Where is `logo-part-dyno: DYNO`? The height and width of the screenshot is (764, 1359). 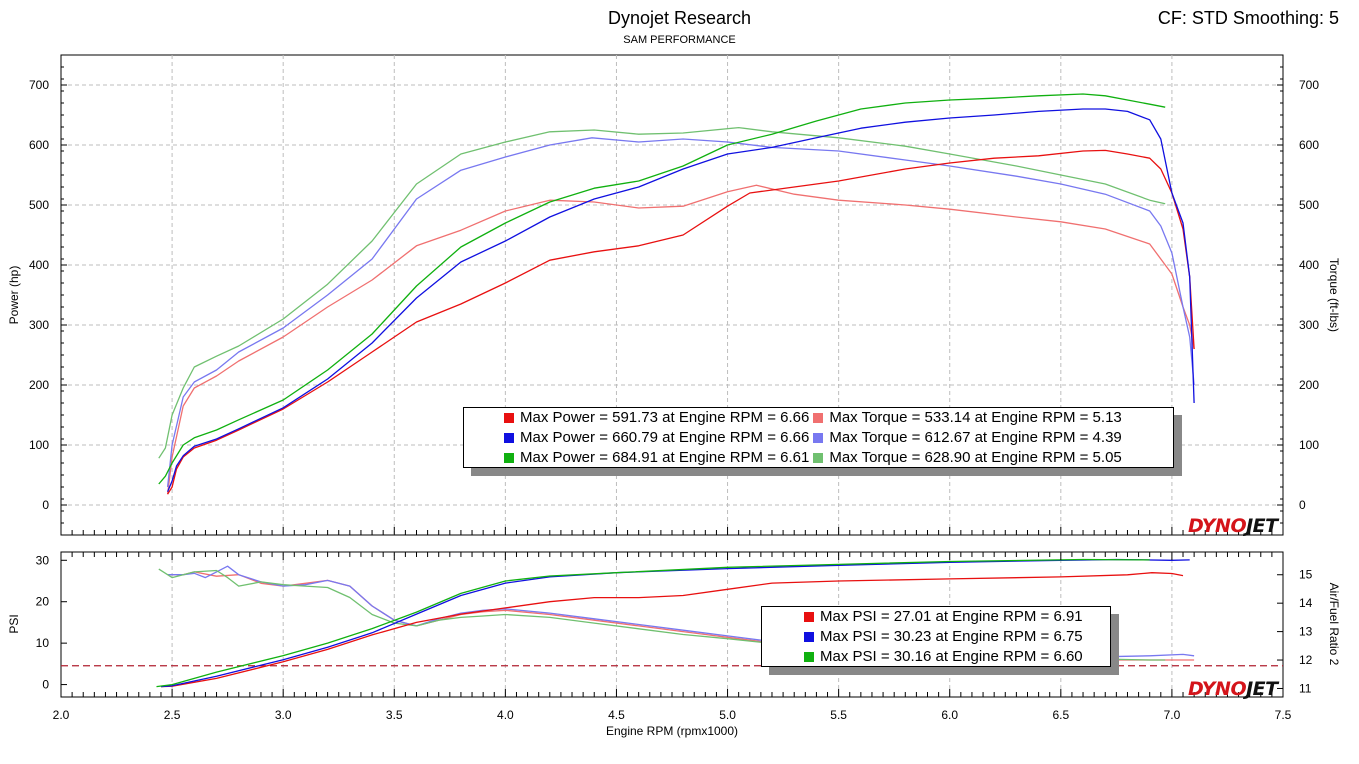
logo-part-dyno: DYNO is located at coordinates (1217, 526).